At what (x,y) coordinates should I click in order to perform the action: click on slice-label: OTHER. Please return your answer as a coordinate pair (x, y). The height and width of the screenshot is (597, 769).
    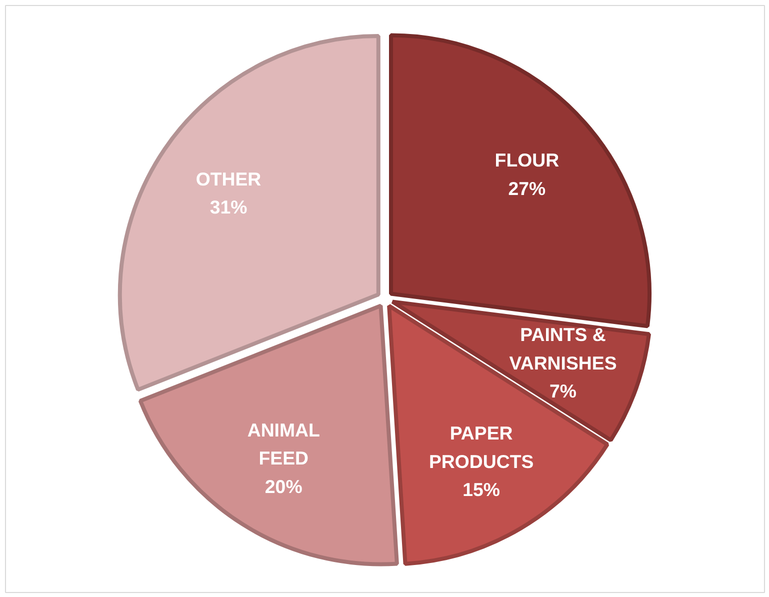
    Looking at the image, I should click on (229, 179).